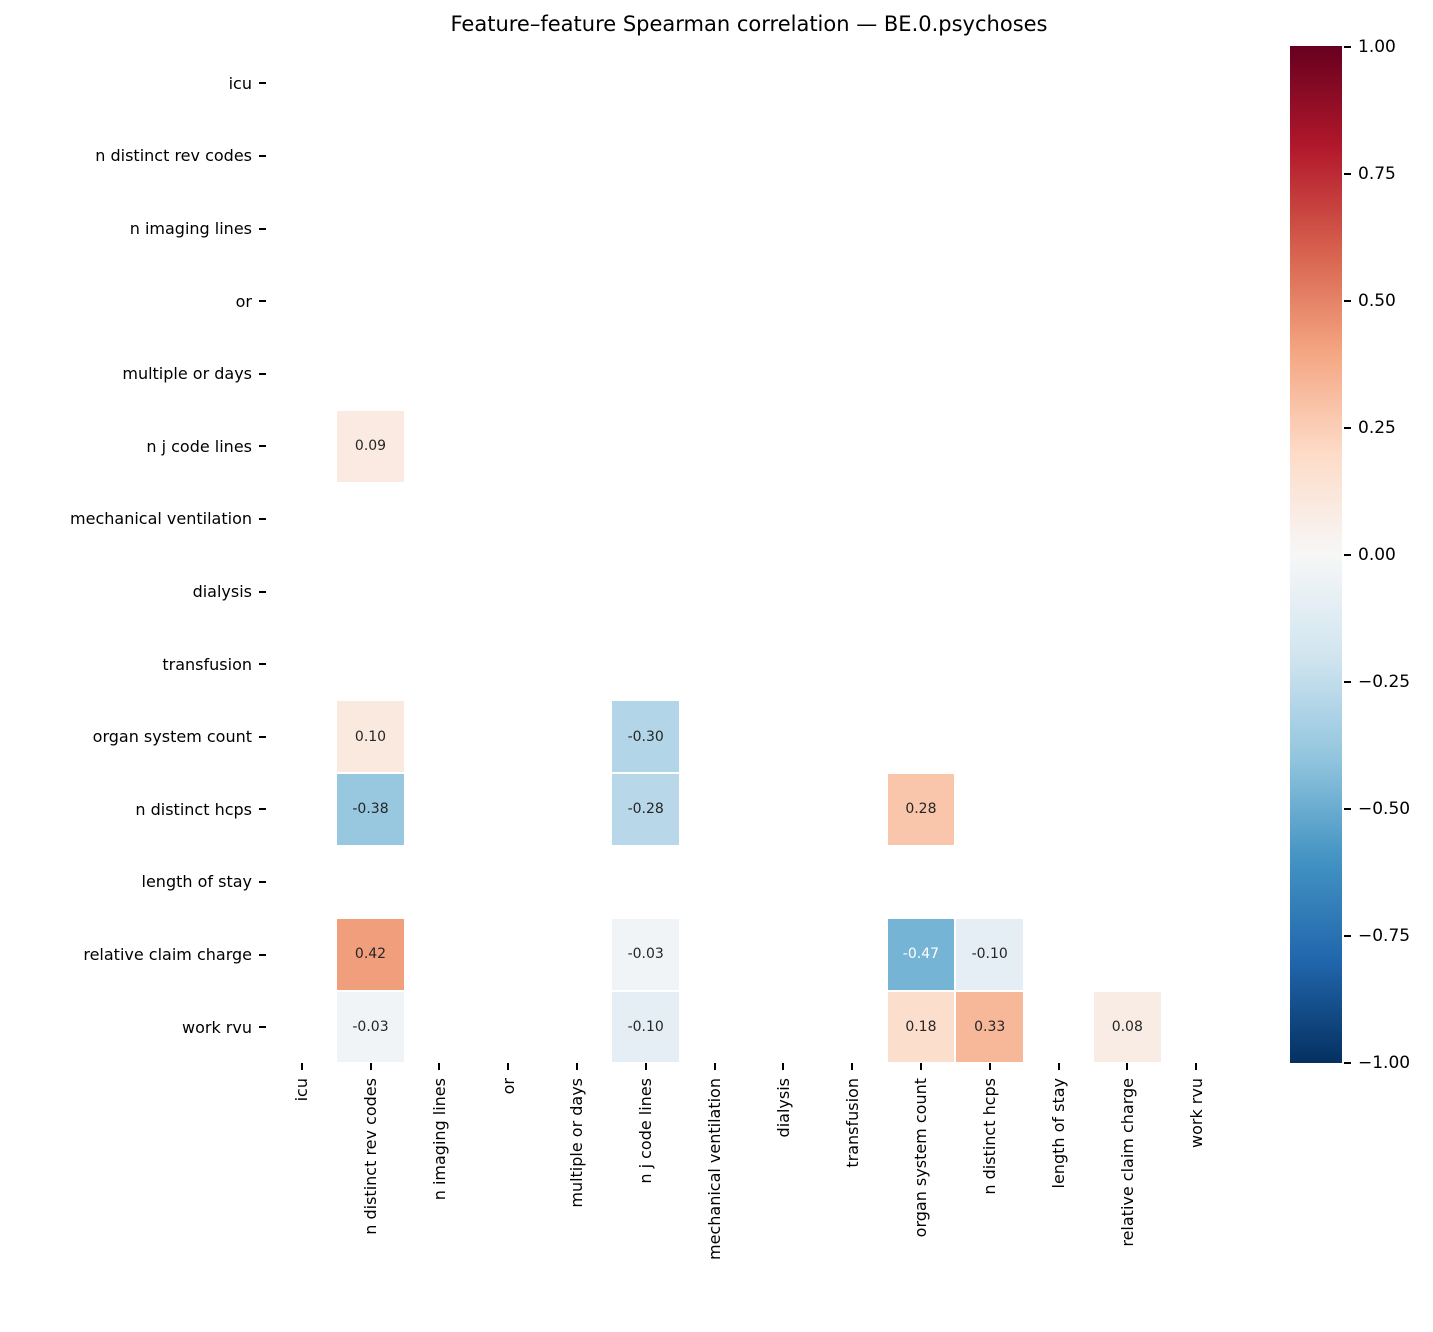 The height and width of the screenshot is (1332, 1433). I want to click on colorbar-tick-label: 0.75, so click(1377, 174).